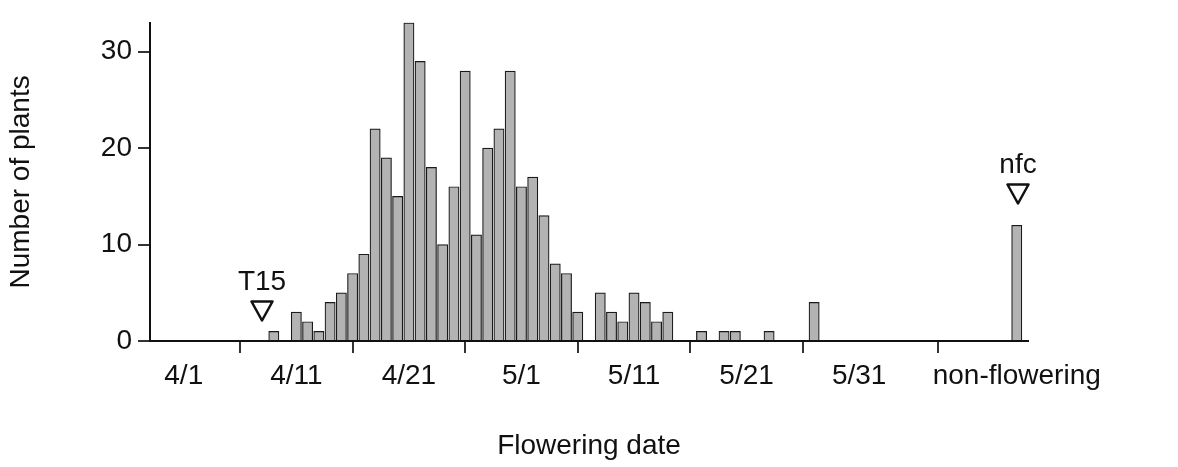  I want to click on annotation: T15, so click(262, 280).